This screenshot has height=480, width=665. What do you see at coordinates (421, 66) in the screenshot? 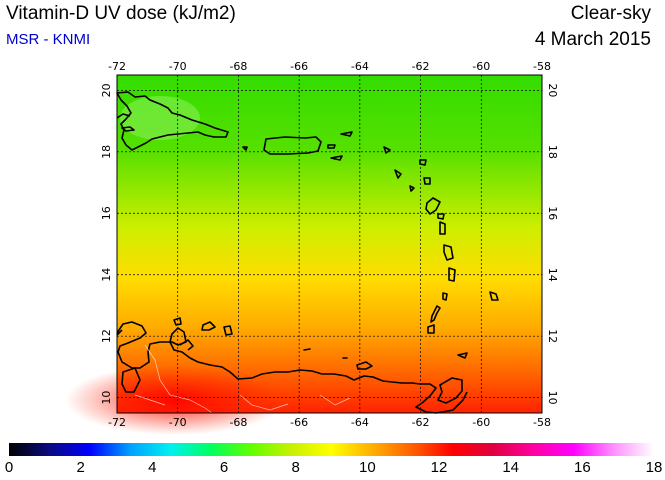
I see `lon-tick-top: -62` at bounding box center [421, 66].